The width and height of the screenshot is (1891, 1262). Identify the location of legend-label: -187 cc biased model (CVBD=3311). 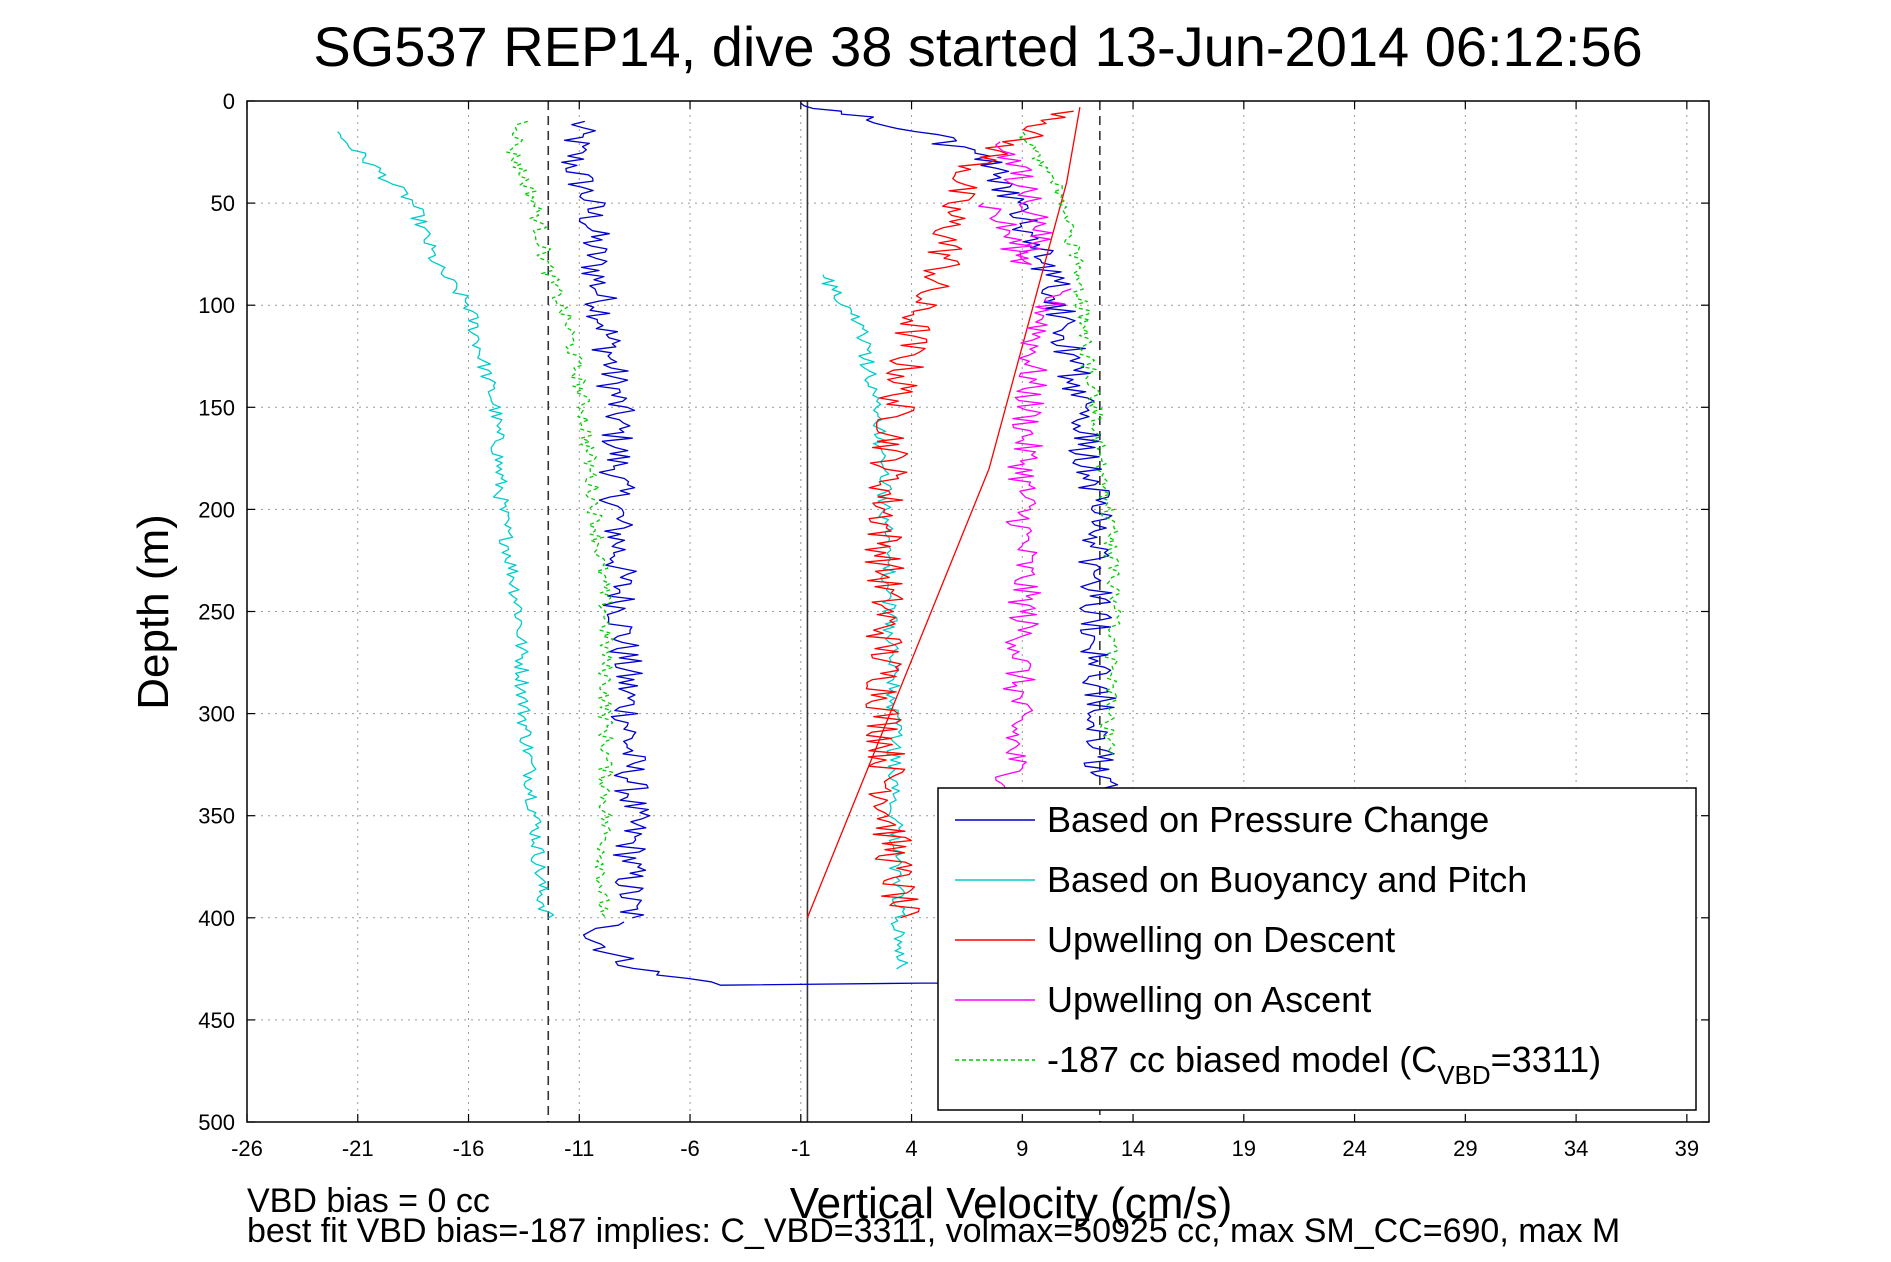
(1324, 1064).